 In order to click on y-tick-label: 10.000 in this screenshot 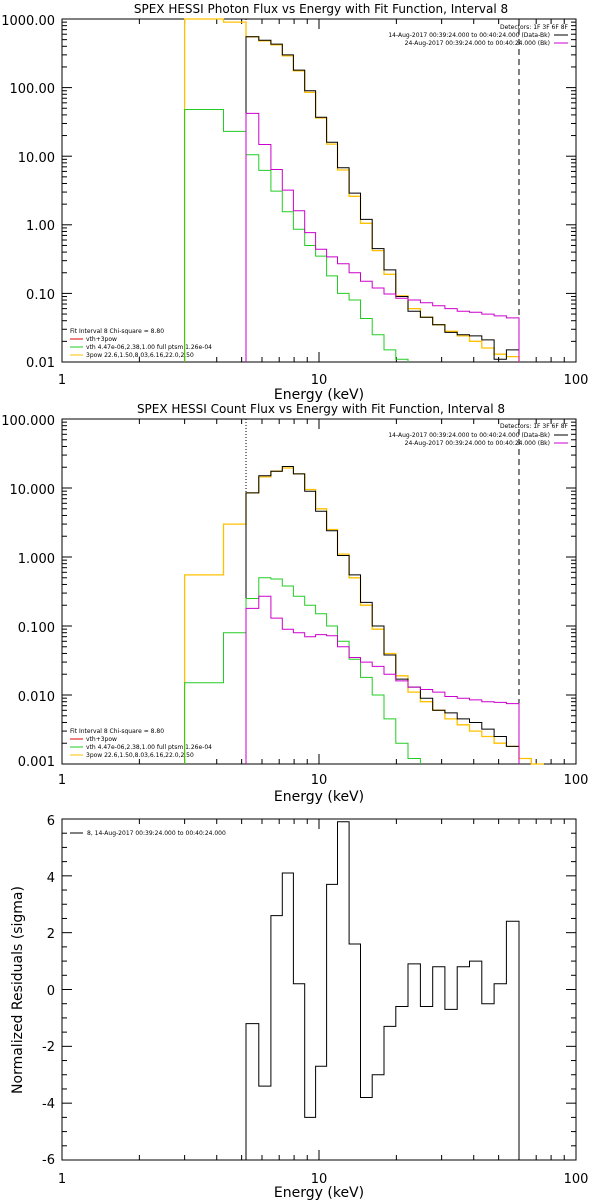, I will do `click(33, 490)`.